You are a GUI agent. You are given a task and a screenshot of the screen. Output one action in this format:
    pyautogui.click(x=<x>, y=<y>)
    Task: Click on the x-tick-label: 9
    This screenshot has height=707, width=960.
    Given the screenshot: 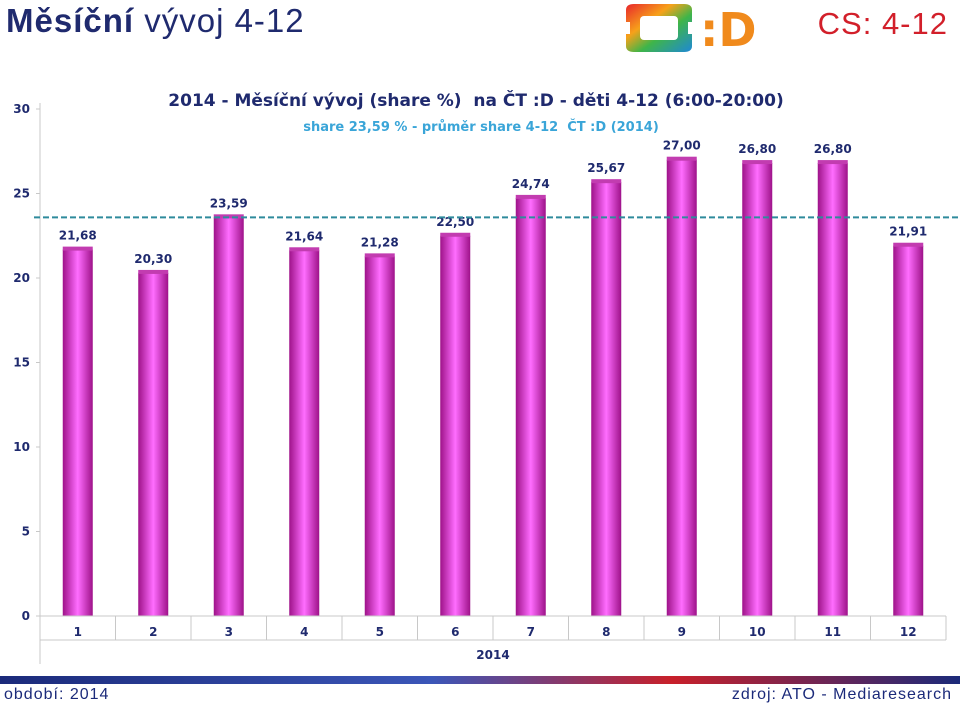 What is the action you would take?
    pyautogui.click(x=682, y=632)
    